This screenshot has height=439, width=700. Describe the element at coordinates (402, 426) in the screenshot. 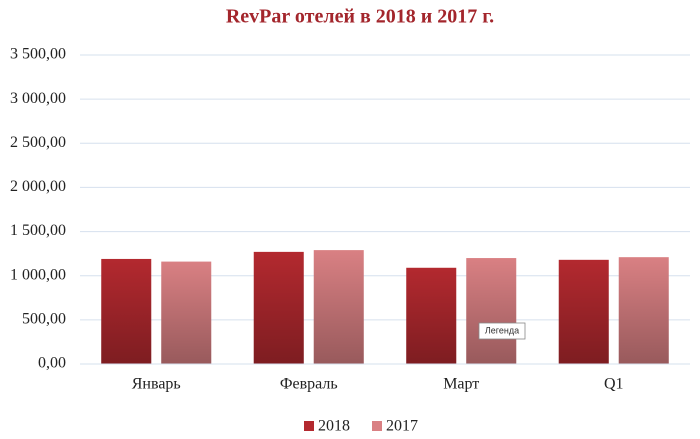

I see `legend-label: 2017` at that location.